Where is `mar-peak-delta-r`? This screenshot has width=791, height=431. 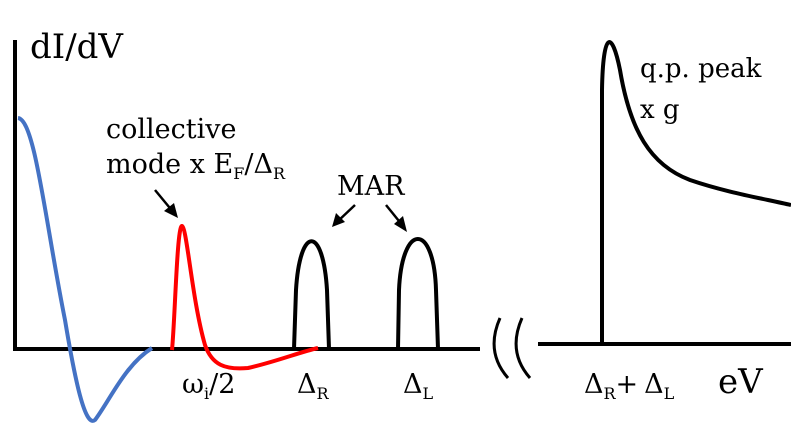 mar-peak-delta-r is located at coordinates (311, 294).